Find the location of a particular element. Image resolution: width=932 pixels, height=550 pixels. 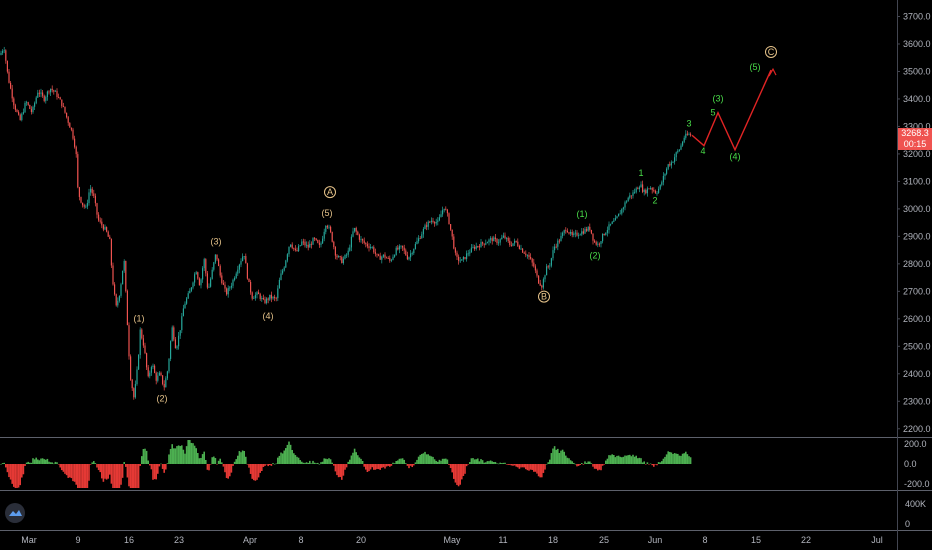

oscillator-histogram is located at coordinates (346, 464).